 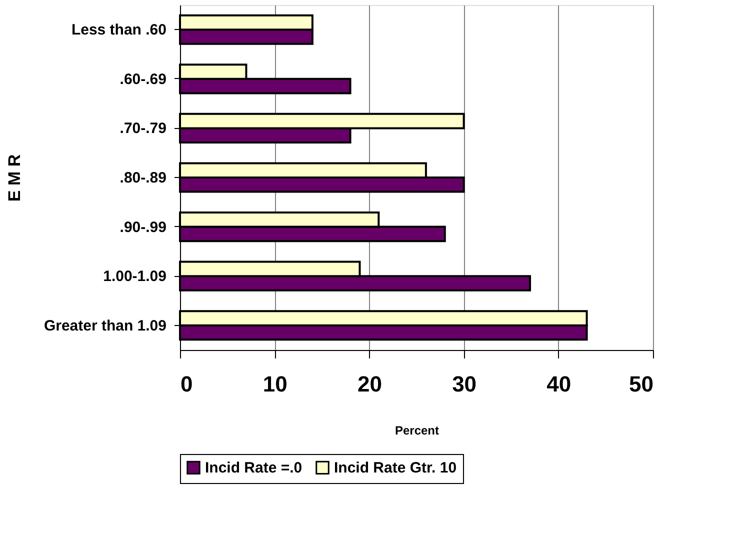 I want to click on x-tick-label: 20, so click(x=369, y=384).